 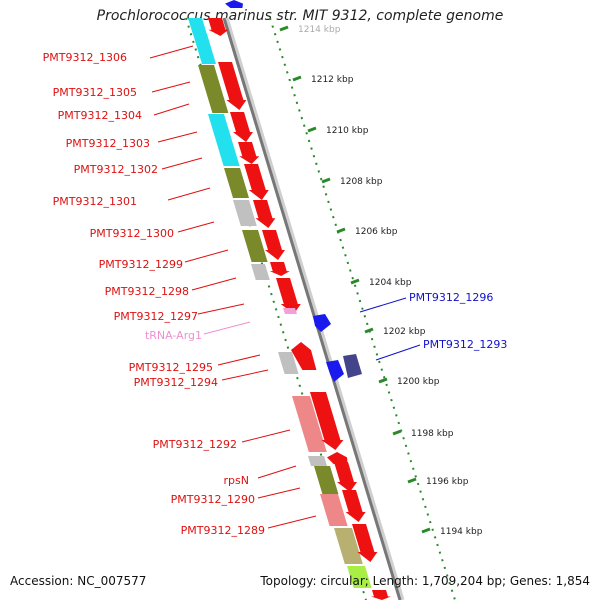 I want to click on gene-label: rpsN, so click(x=236, y=480).